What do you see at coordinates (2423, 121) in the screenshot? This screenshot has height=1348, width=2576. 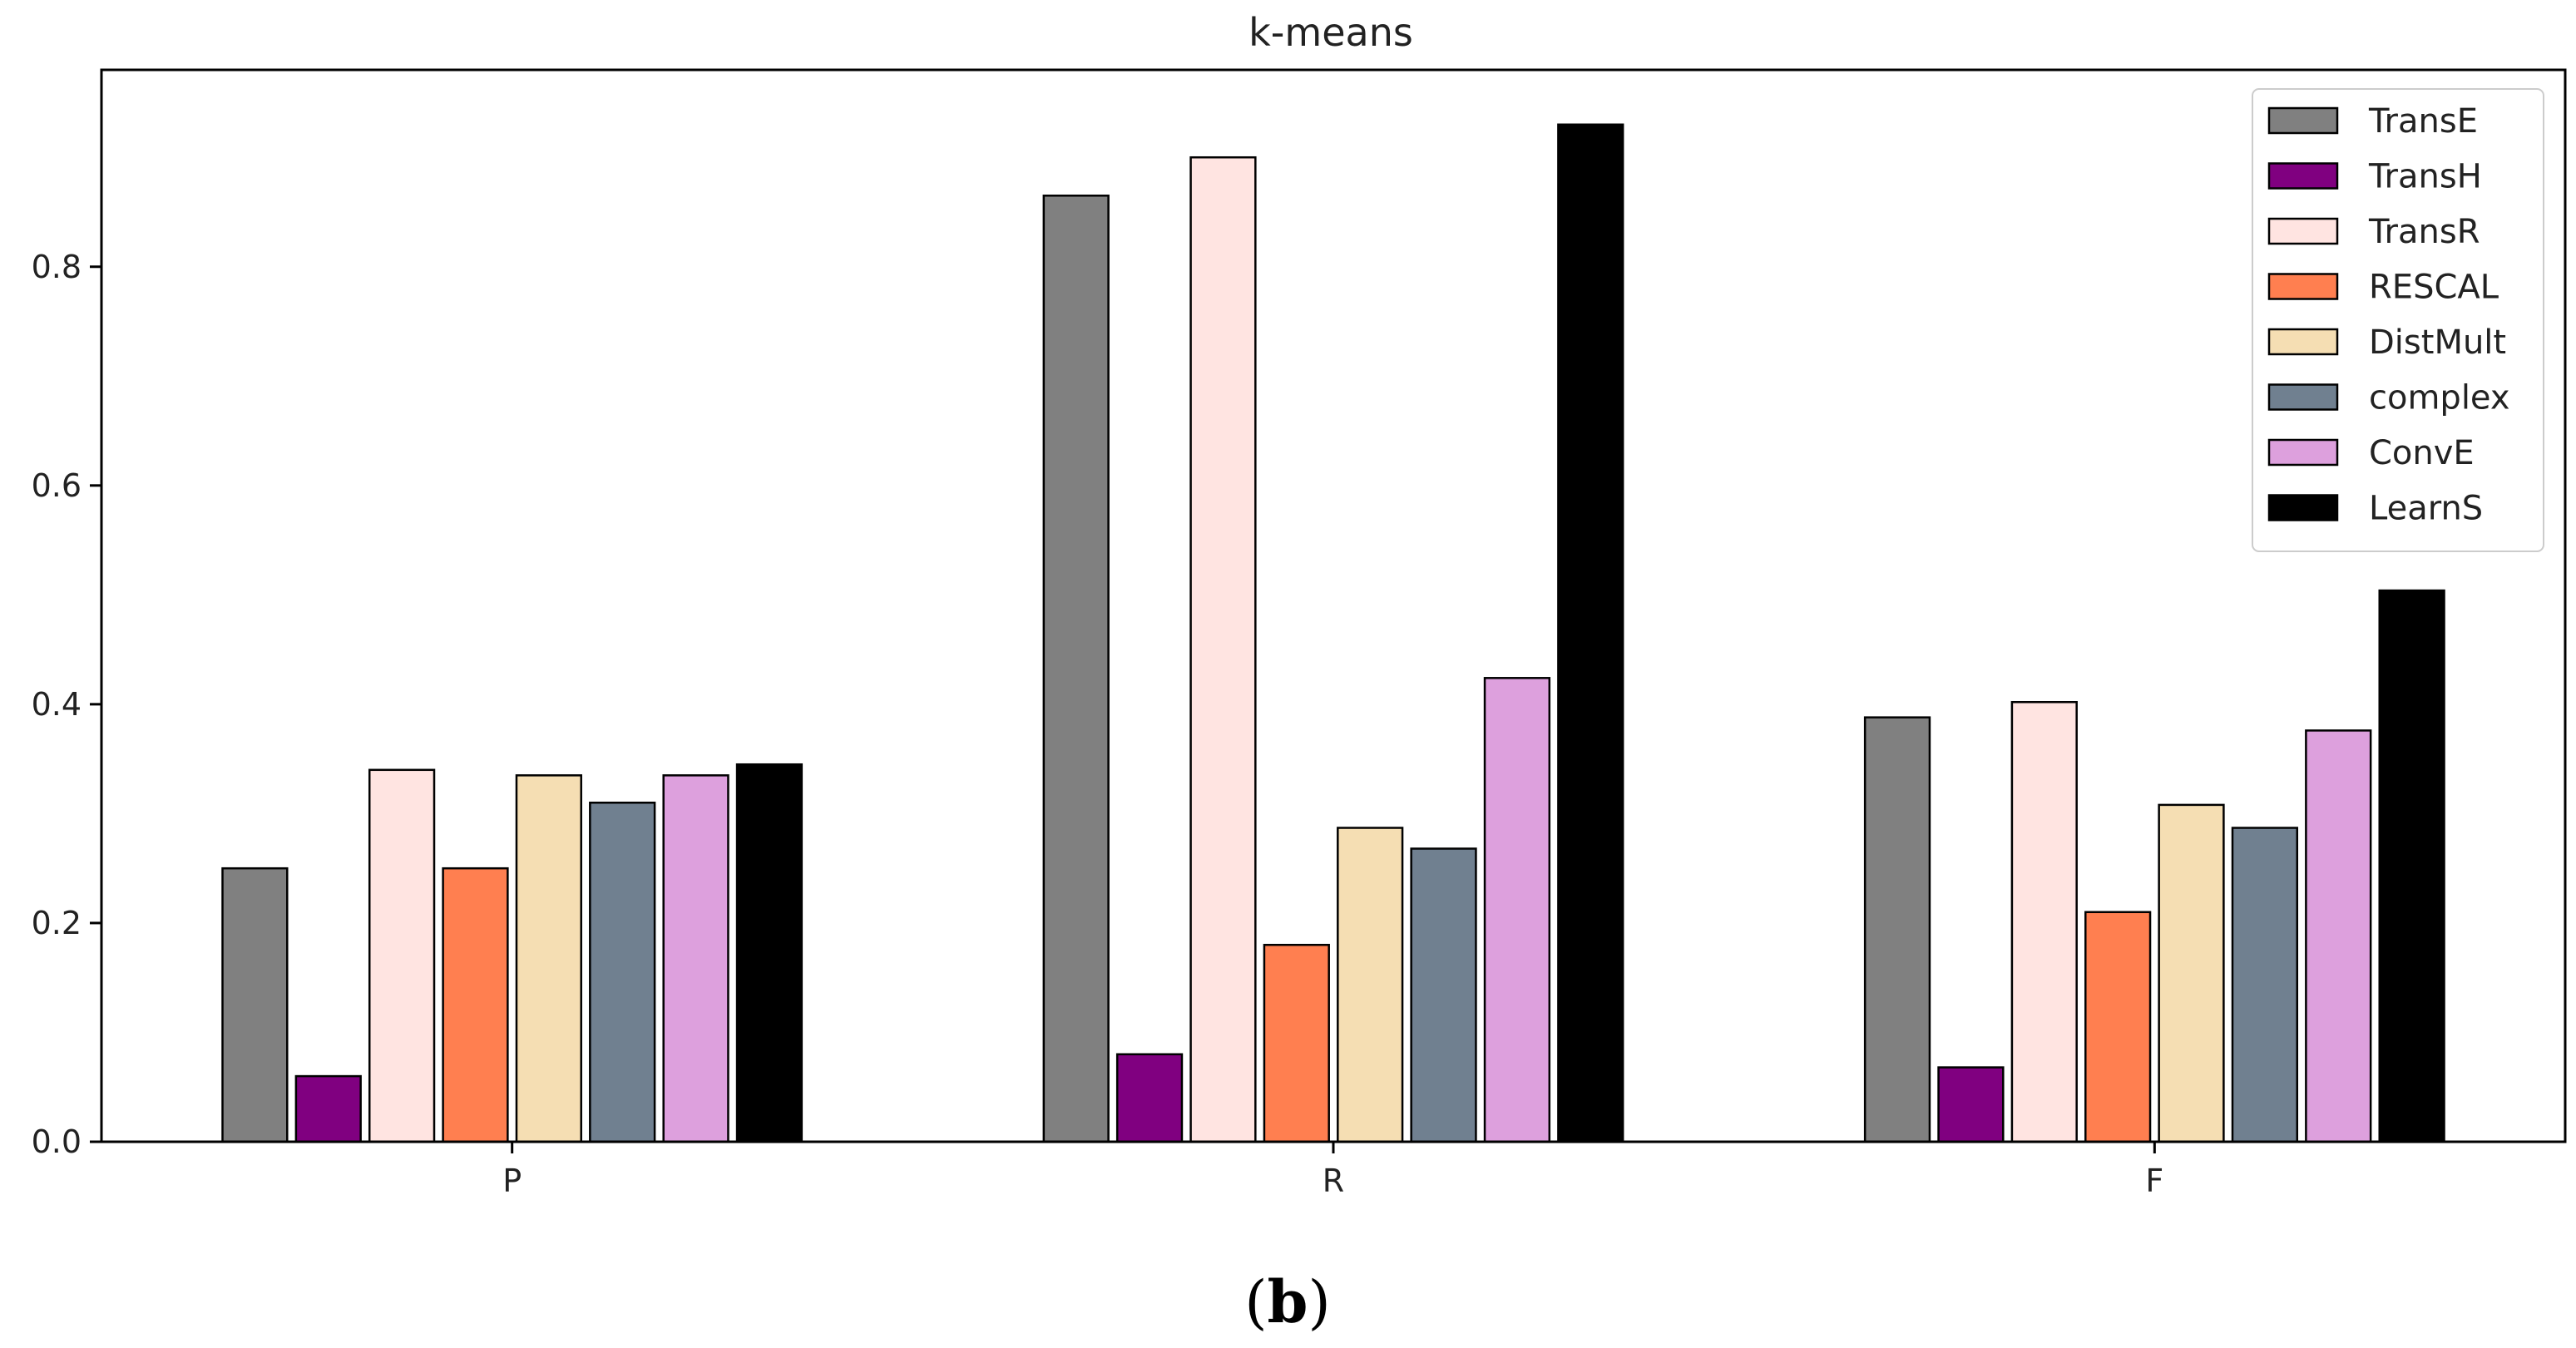 I see `legend-label-transe: TransE` at bounding box center [2423, 121].